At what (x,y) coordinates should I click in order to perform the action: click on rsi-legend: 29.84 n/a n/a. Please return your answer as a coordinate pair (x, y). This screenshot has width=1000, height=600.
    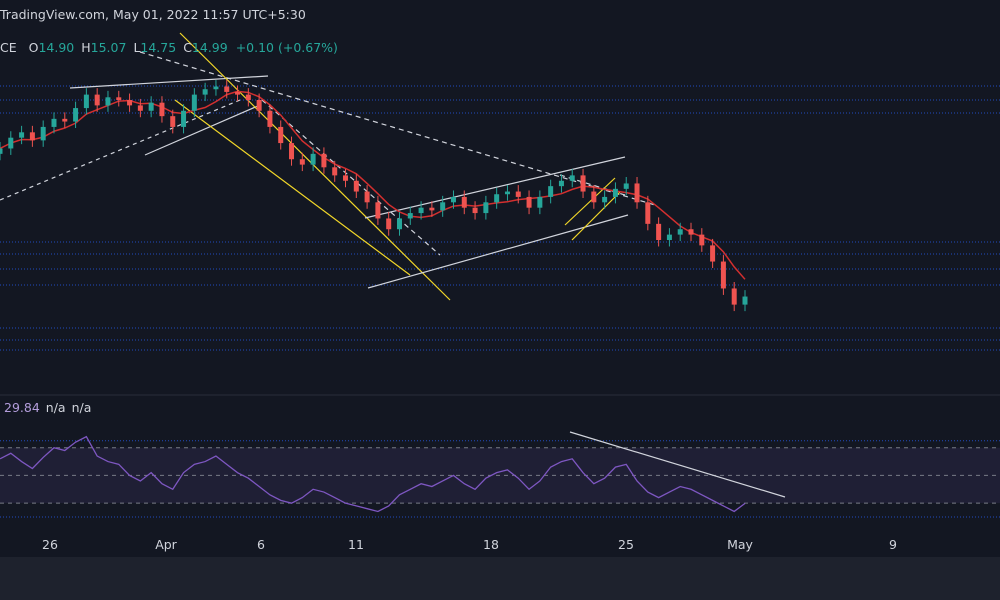
    Looking at the image, I should click on (47, 407).